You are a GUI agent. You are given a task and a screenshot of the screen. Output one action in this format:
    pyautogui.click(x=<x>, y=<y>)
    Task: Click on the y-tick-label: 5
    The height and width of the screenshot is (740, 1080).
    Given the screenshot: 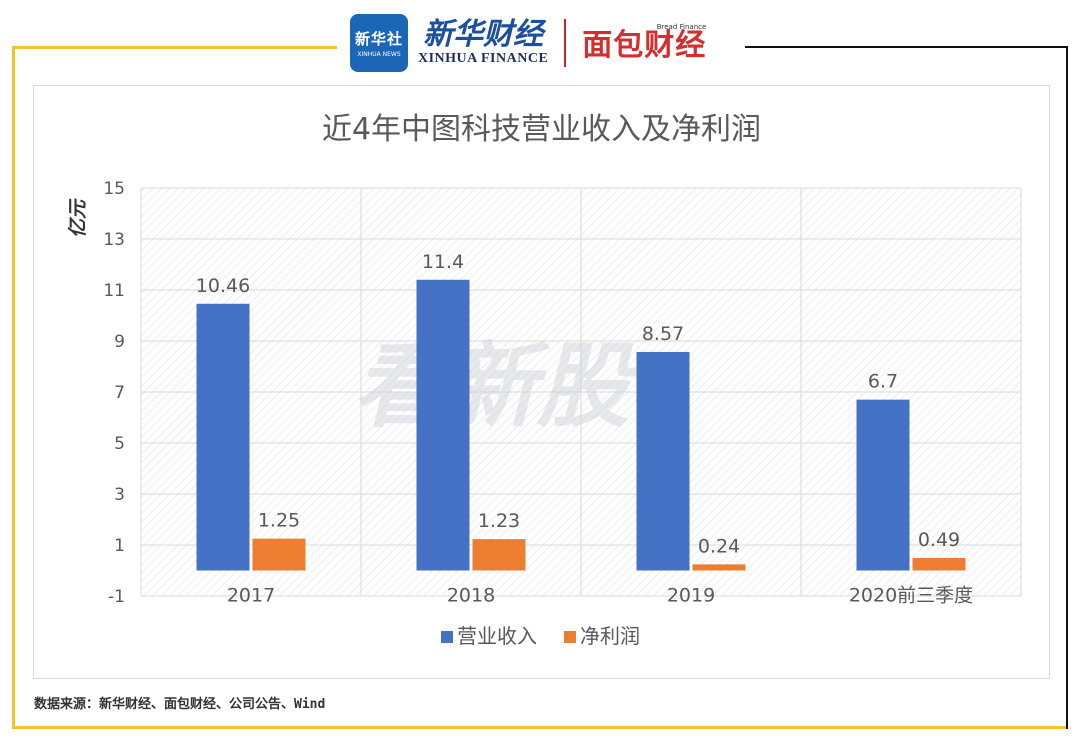 What is the action you would take?
    pyautogui.click(x=119, y=444)
    